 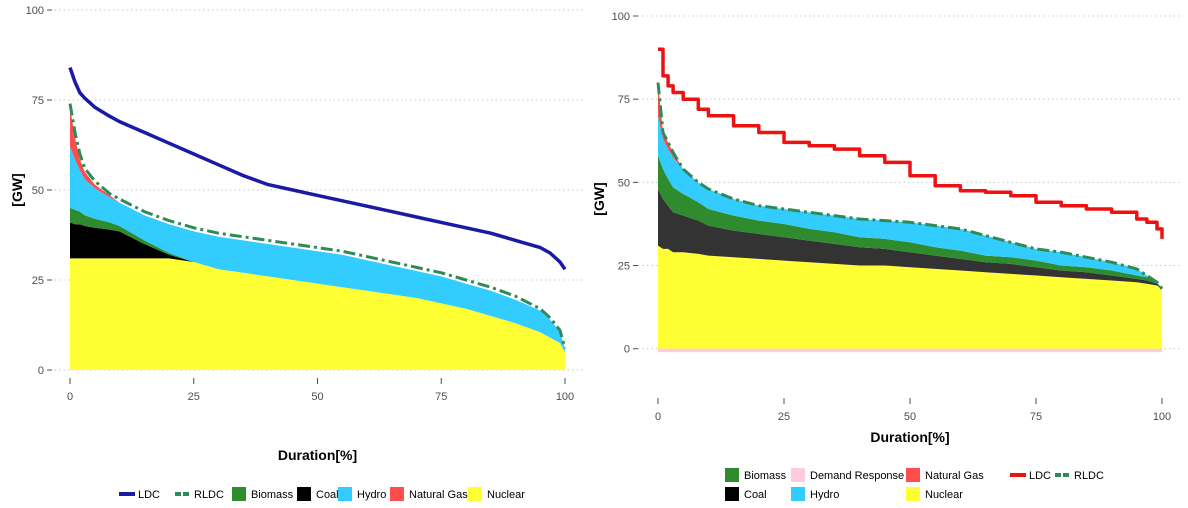 I want to click on legend-label: Demand Response, so click(x=857, y=476).